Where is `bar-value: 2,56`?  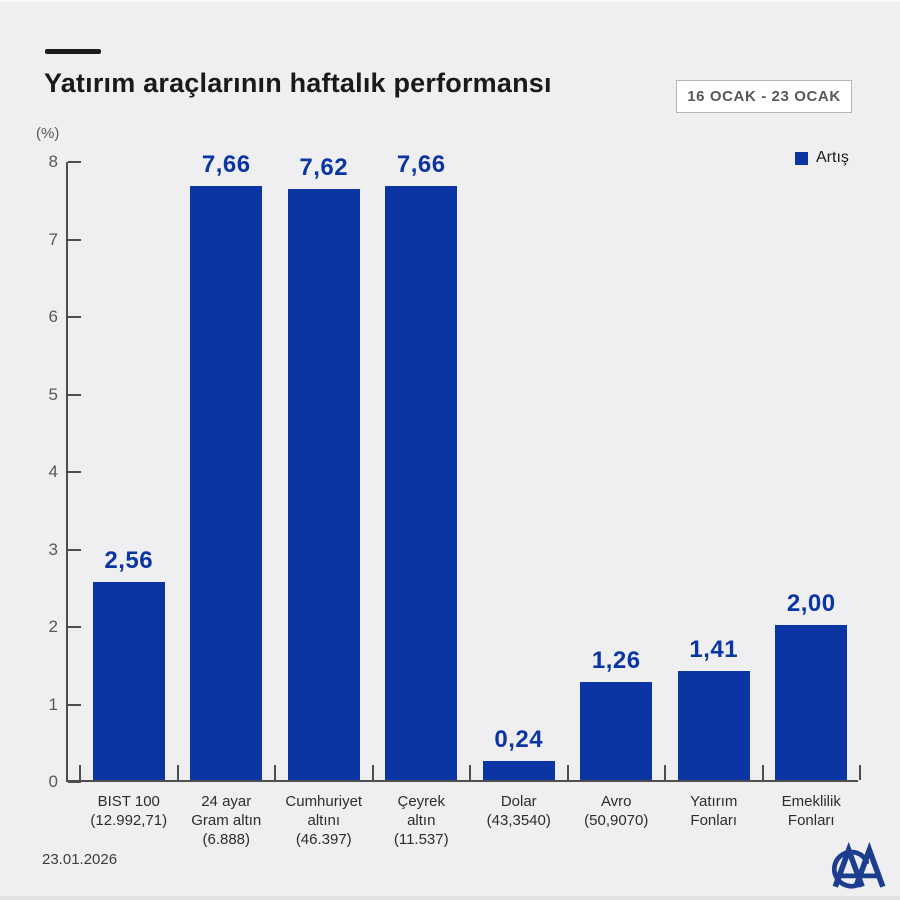 bar-value: 2,56 is located at coordinates (129, 560).